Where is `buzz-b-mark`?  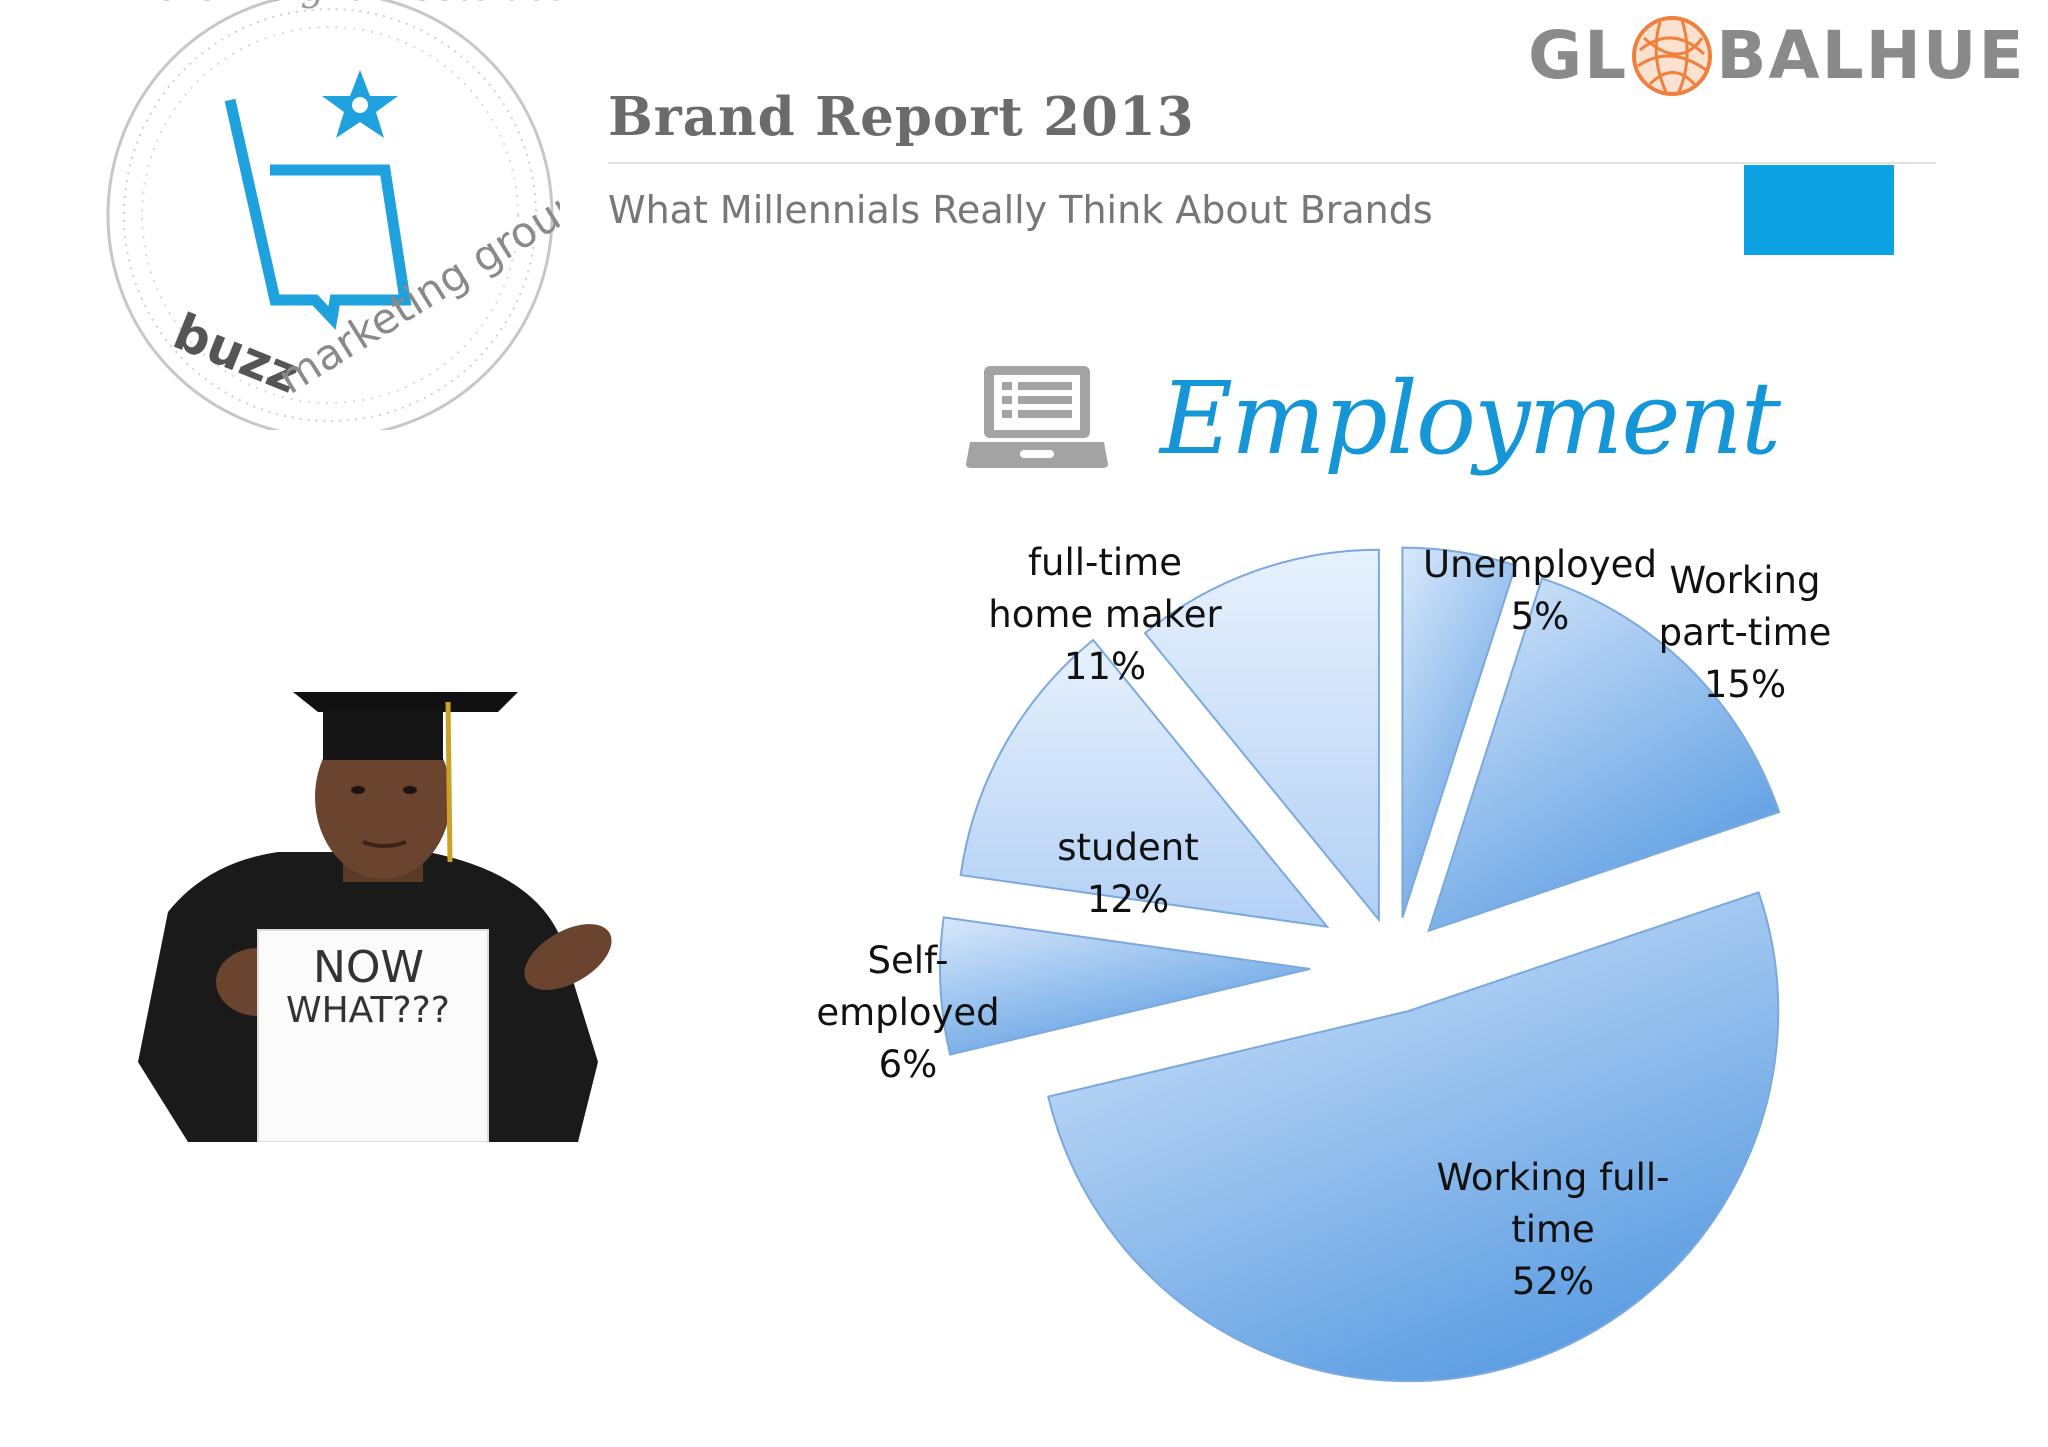
buzz-b-mark is located at coordinates (318, 214).